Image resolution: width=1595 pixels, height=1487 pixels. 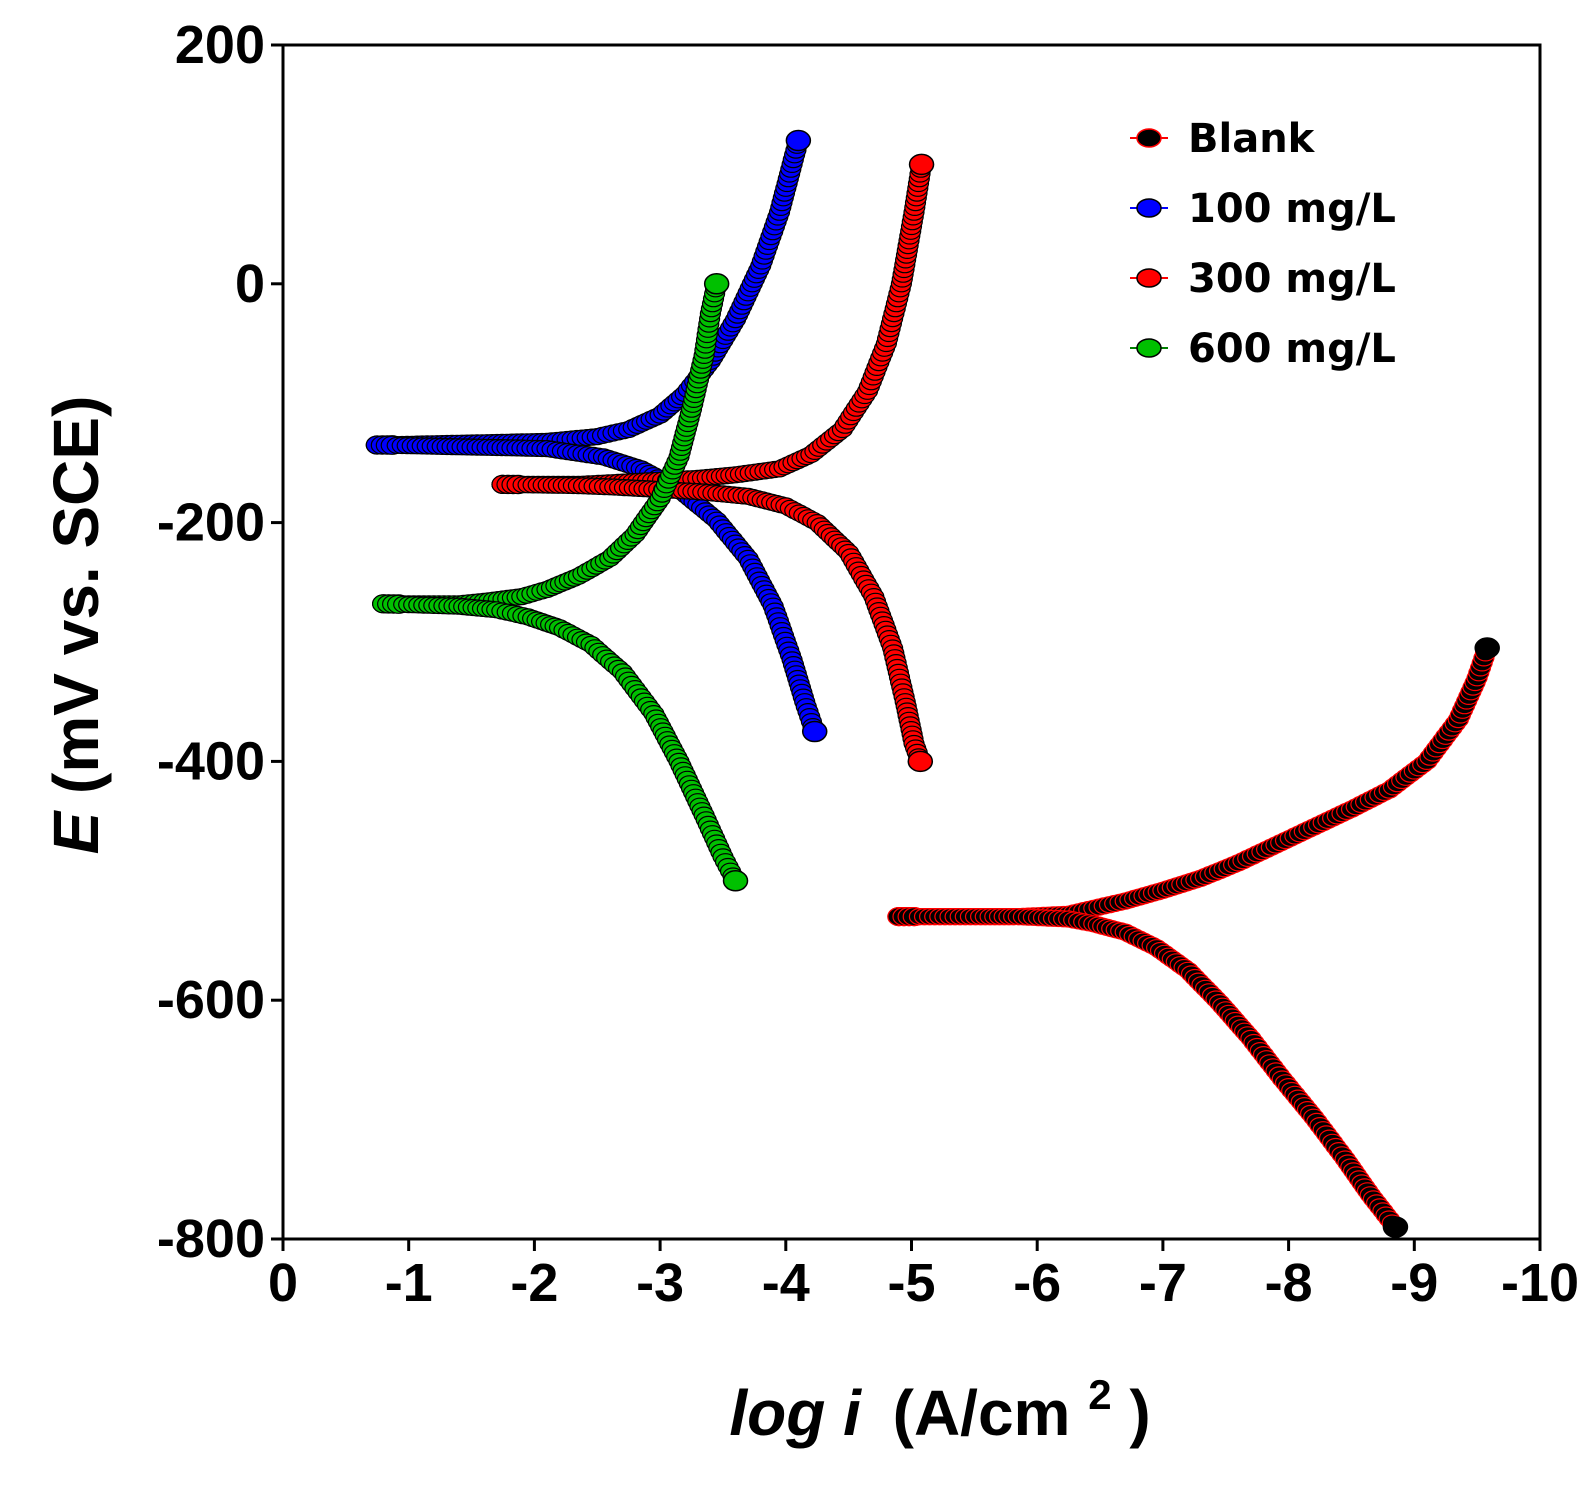 I want to click on legend-item: 300 mg/L, so click(x=1263, y=279).